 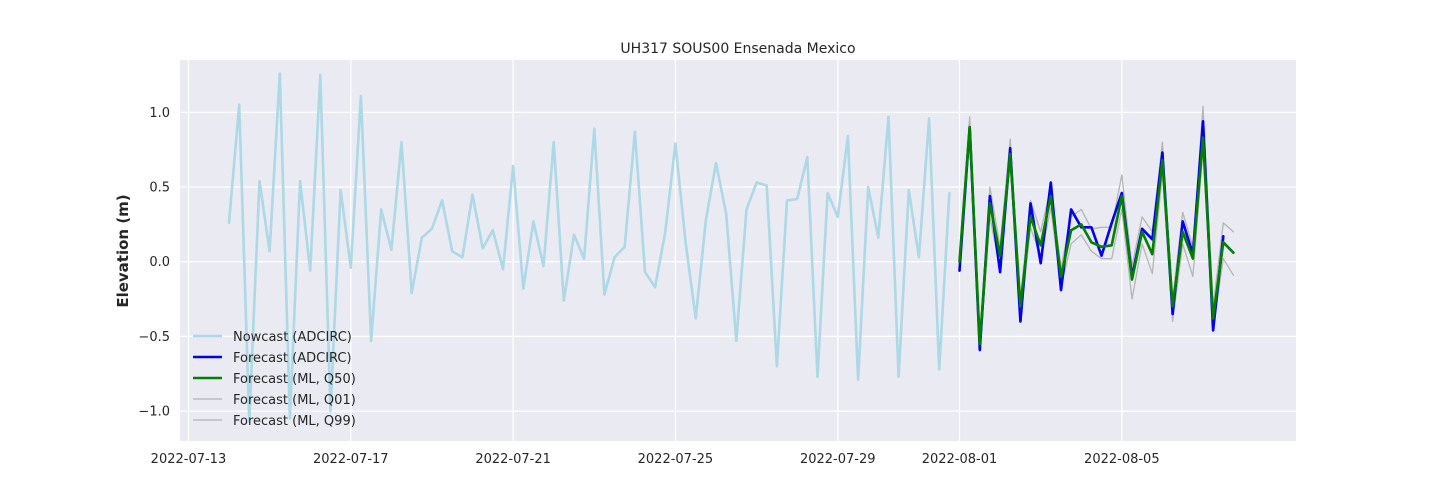 What do you see at coordinates (159, 188) in the screenshot?
I see `y-tick-label: 0.5` at bounding box center [159, 188].